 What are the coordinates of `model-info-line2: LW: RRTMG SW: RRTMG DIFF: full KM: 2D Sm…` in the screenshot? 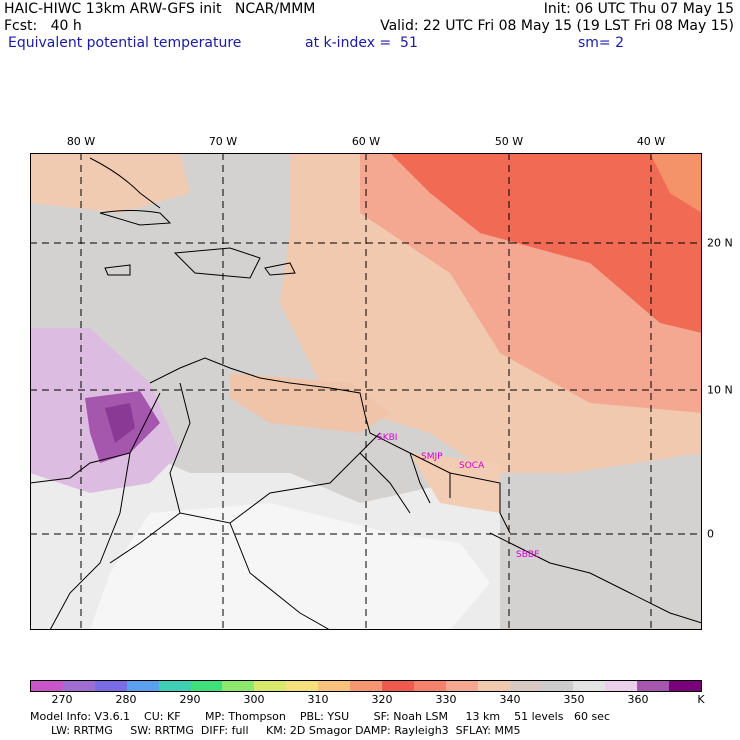 It's located at (275, 730).